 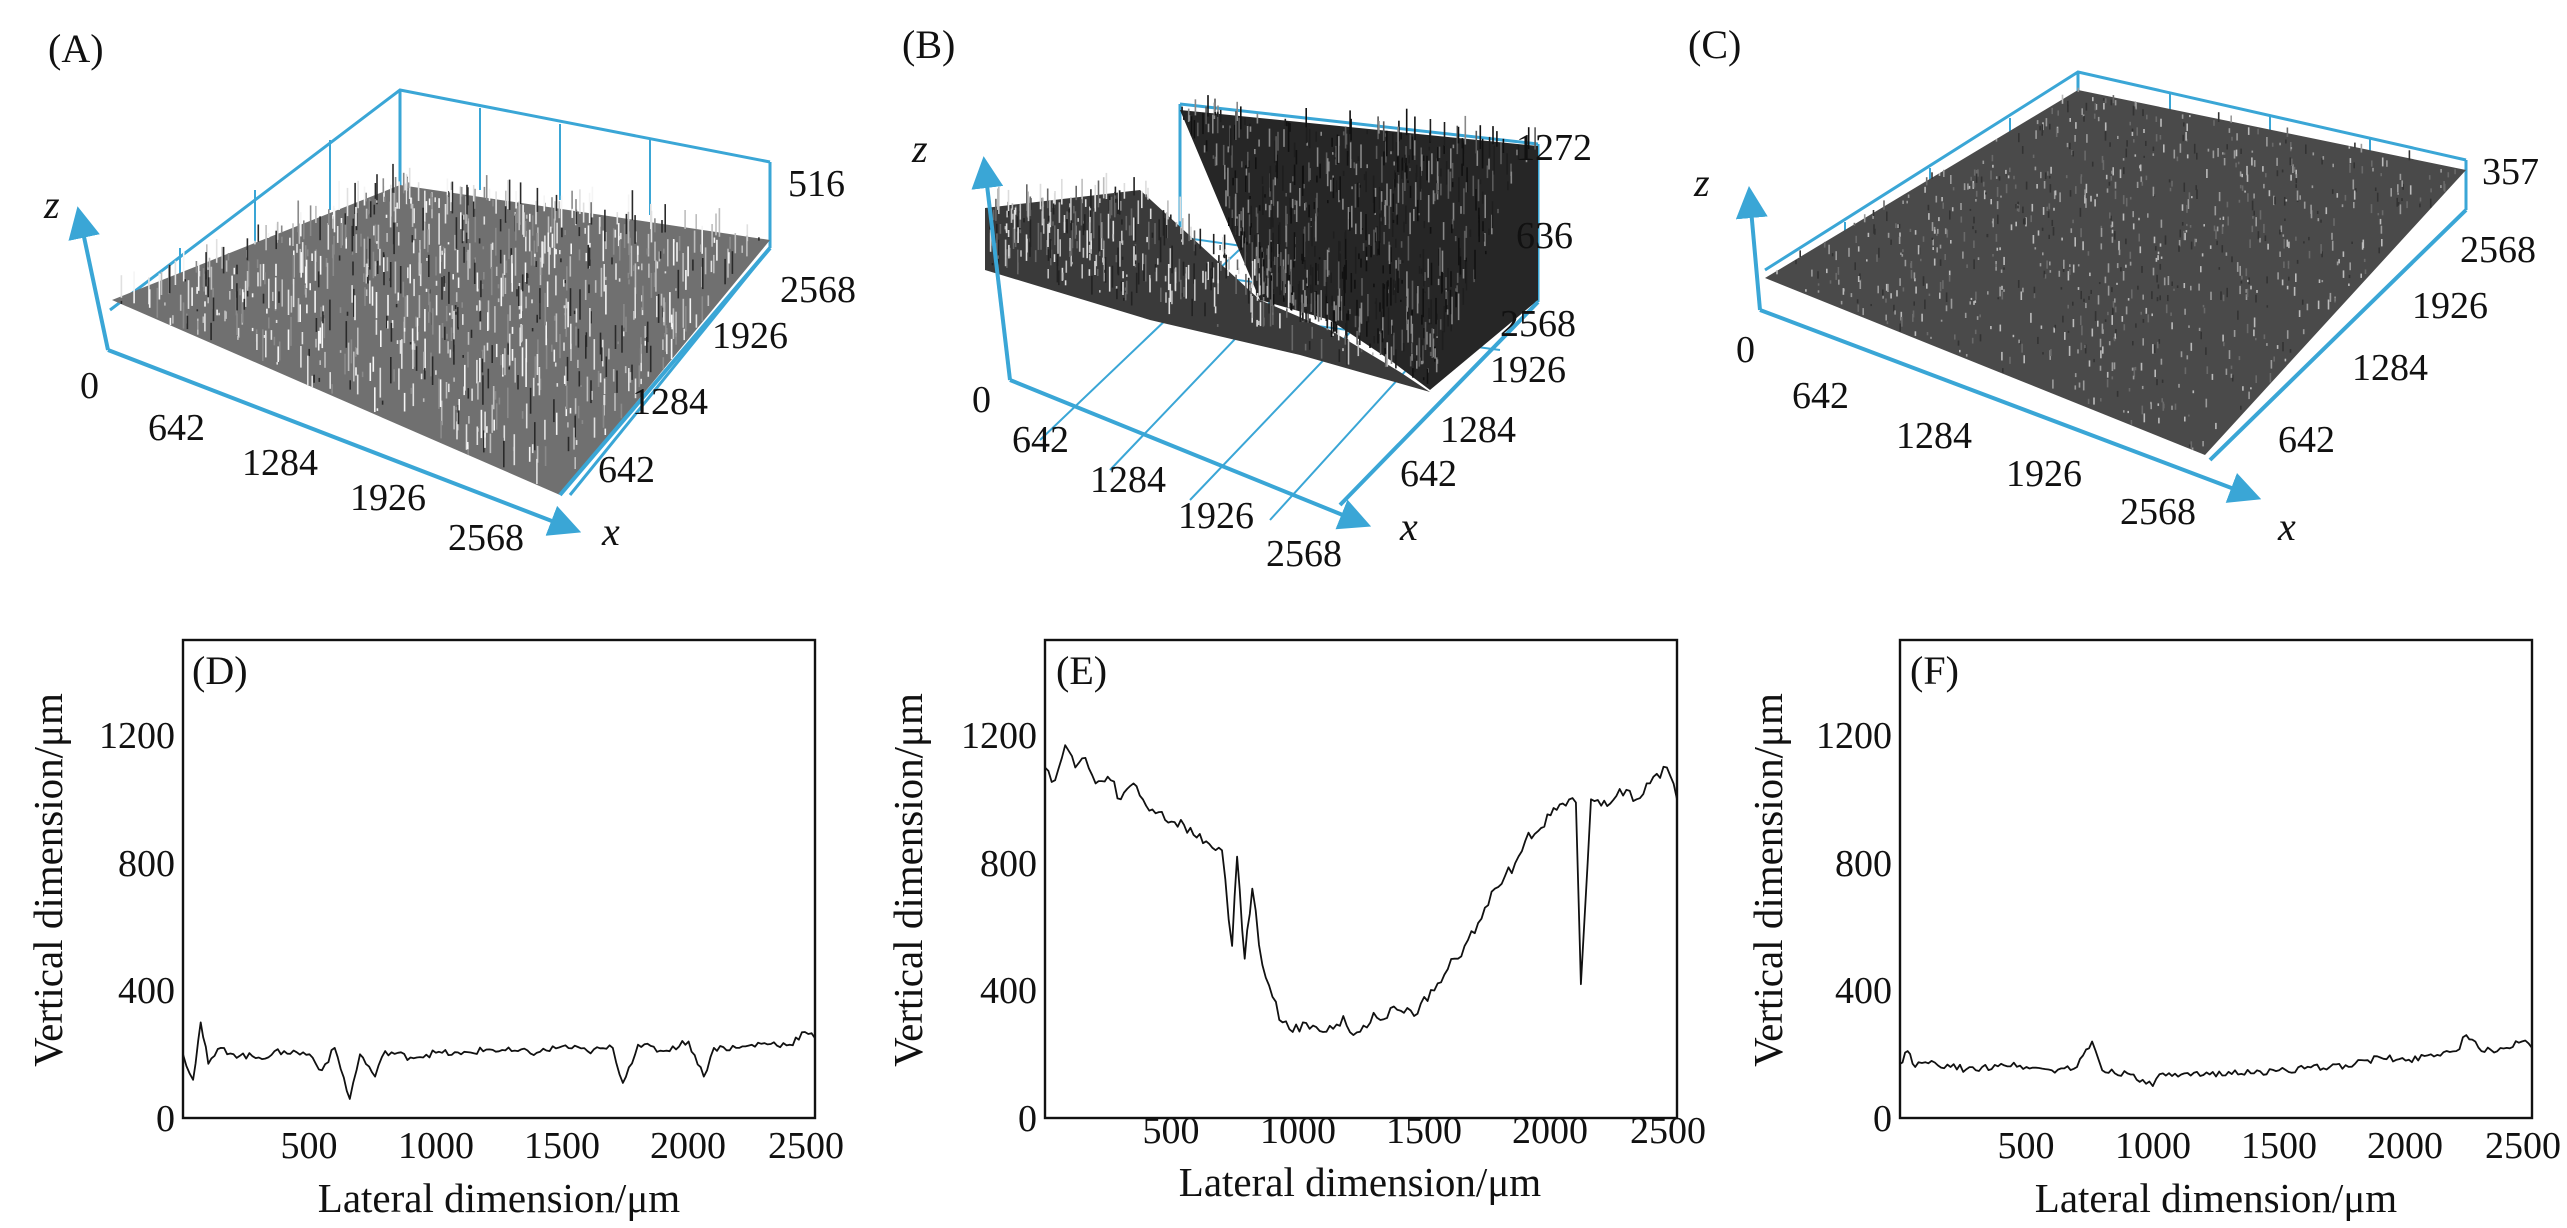 I want to click on panel-f-x-tick-4: 2500, so click(x=2523, y=1146).